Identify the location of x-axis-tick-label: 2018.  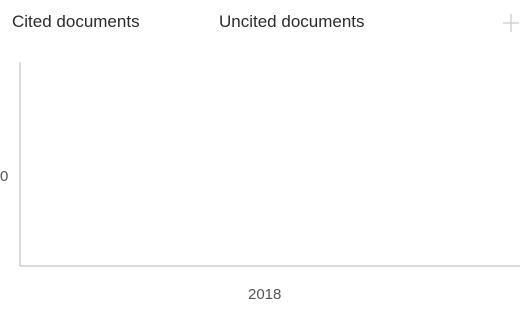
(265, 294).